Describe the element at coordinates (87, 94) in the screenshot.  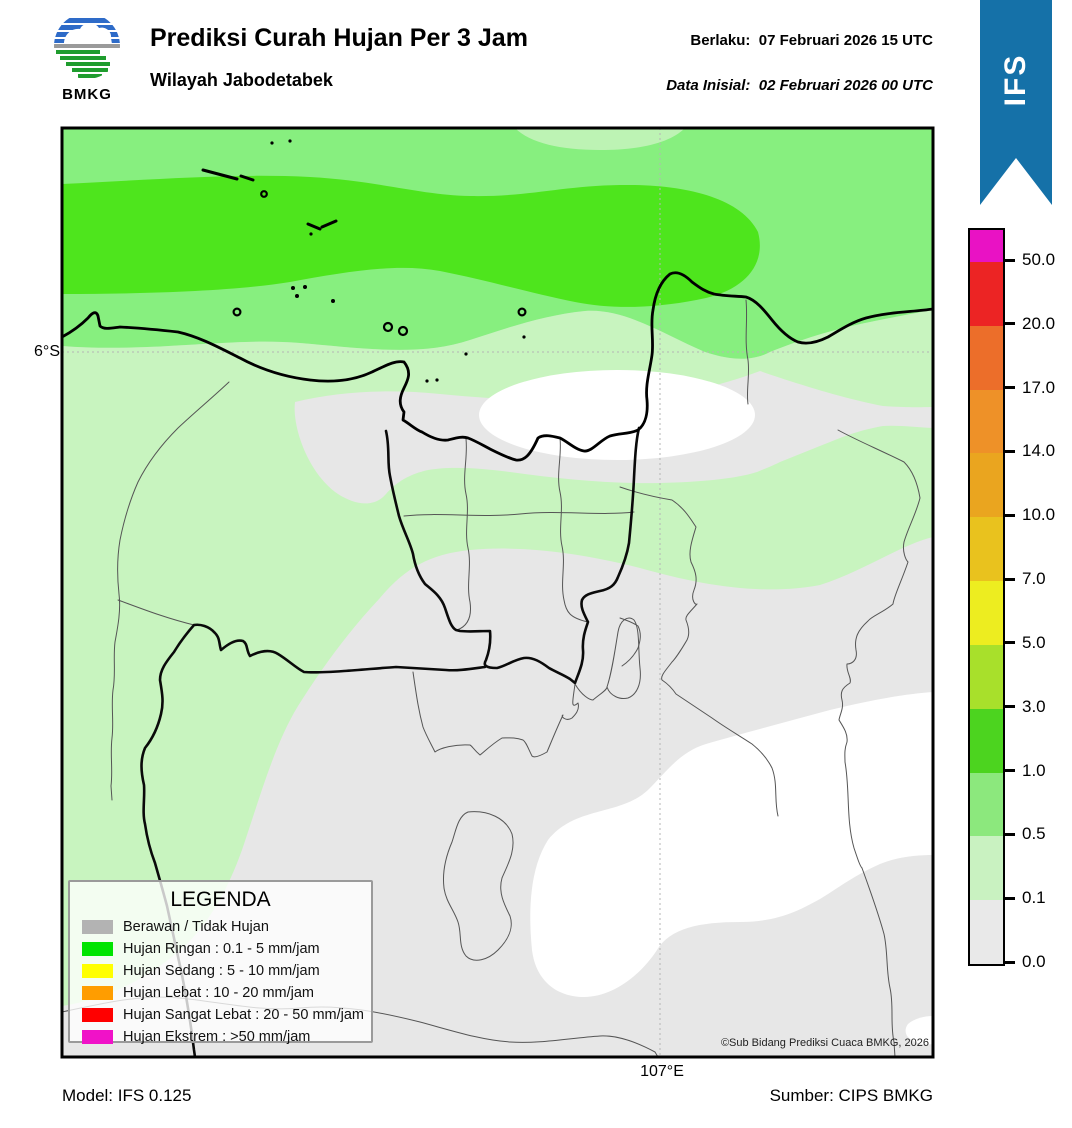
I see `logo-caption: BMKG` at that location.